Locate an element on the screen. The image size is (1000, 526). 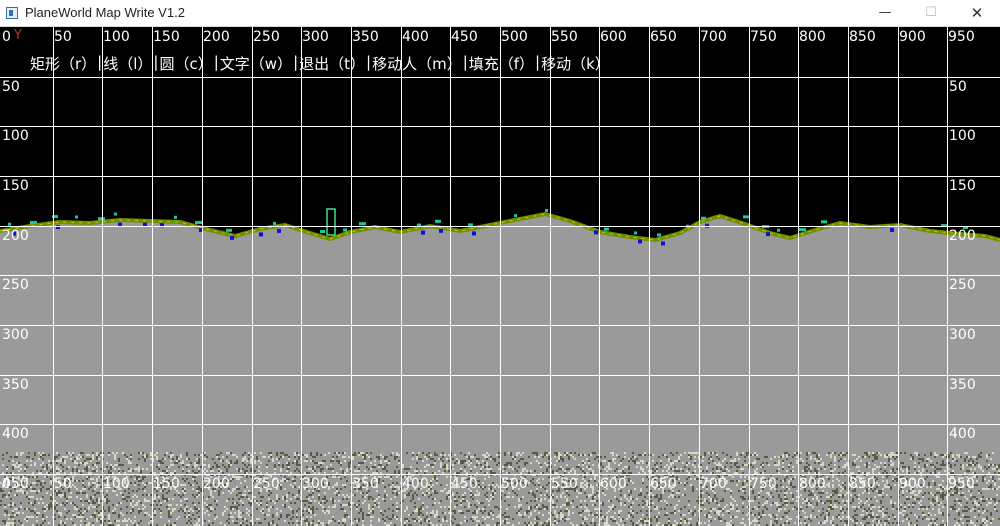
x-tick-top-label: 550 is located at coordinates (564, 37).